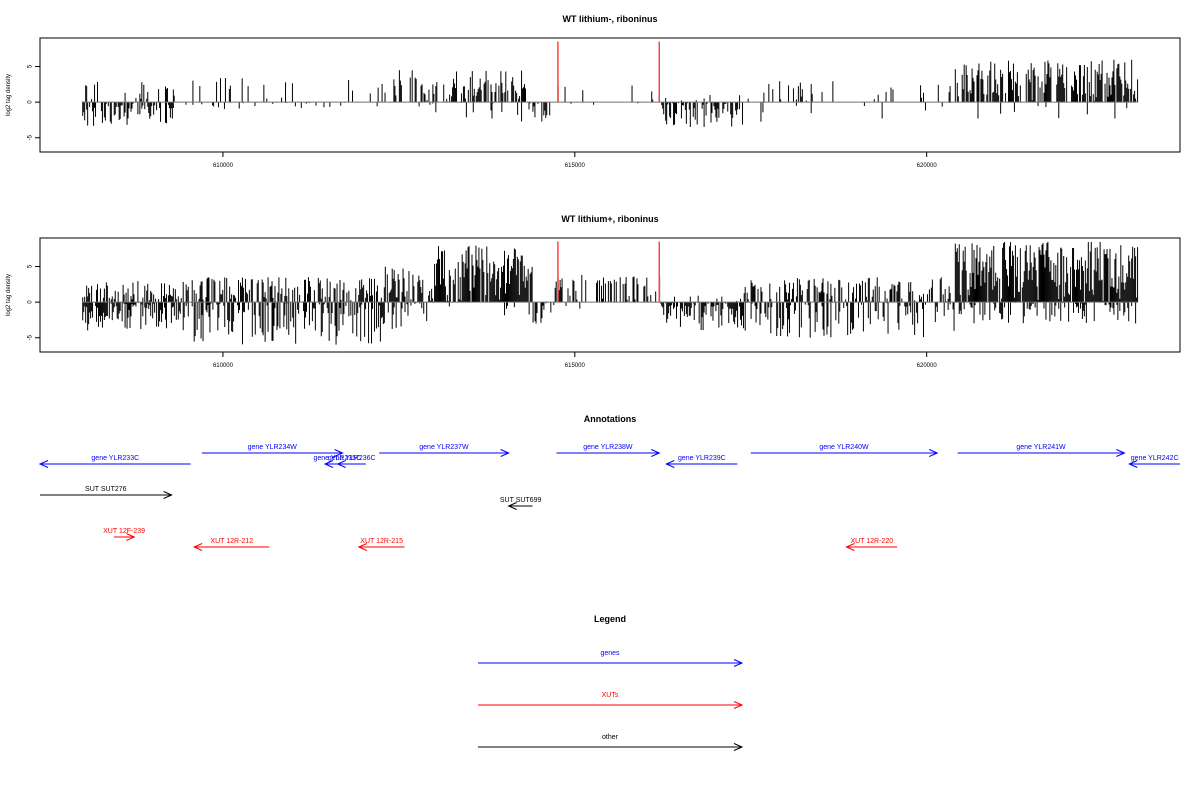 The height and width of the screenshot is (800, 1200). Describe the element at coordinates (608, 447) in the screenshot. I see `feature-label: gene YLR238W` at that location.